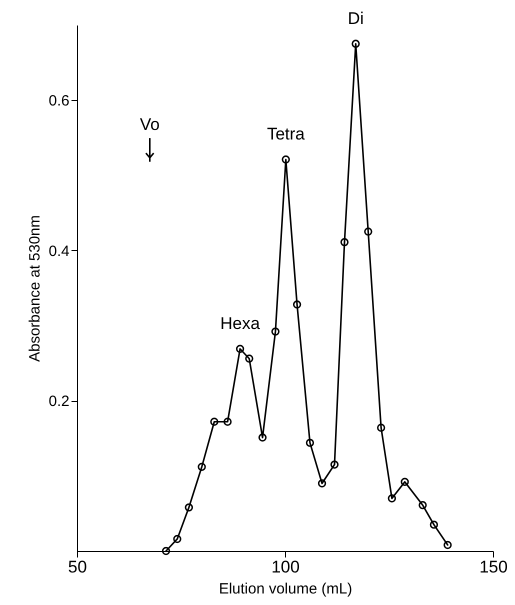 The image size is (515, 605). Describe the element at coordinates (285, 589) in the screenshot. I see `x-axis-title: Elution volume (mL)` at that location.